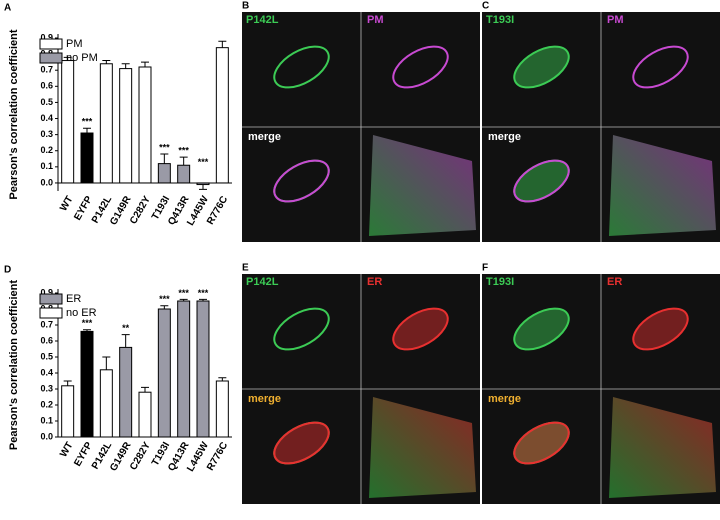 The width and height of the screenshot is (720, 520). Describe the element at coordinates (262, 20) in the screenshot. I see `channel-label: P142L` at that location.